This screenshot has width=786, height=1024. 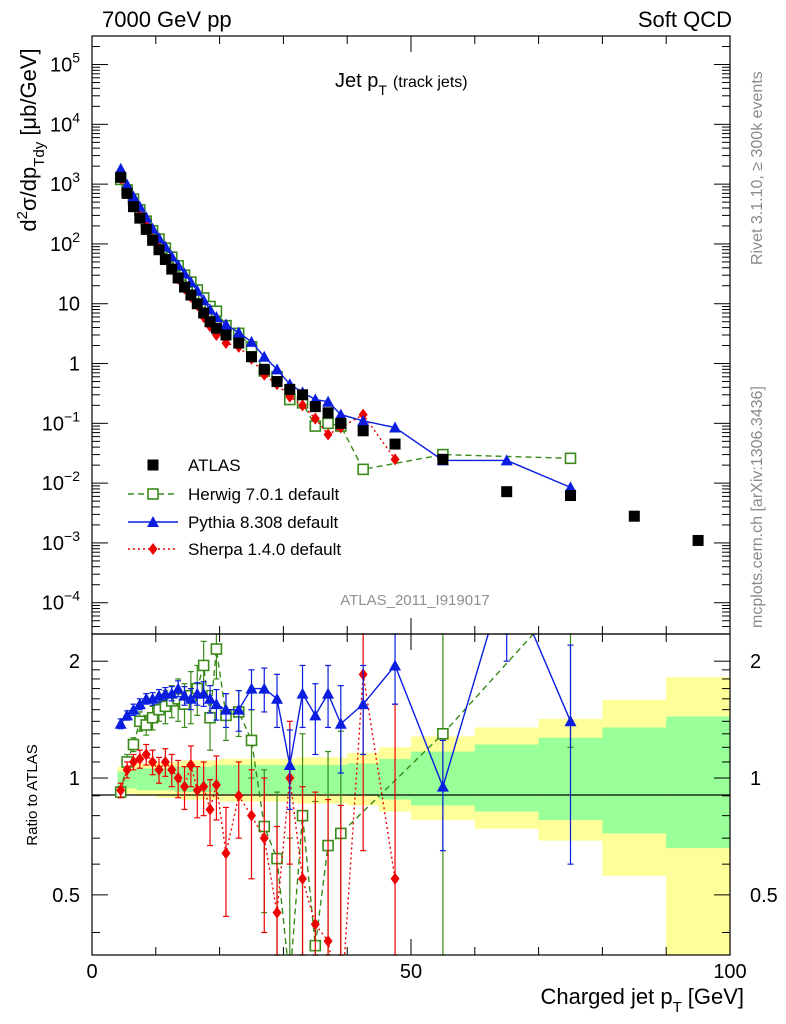 I want to click on ratio-y-tick-label: 1, so click(x=74, y=779).